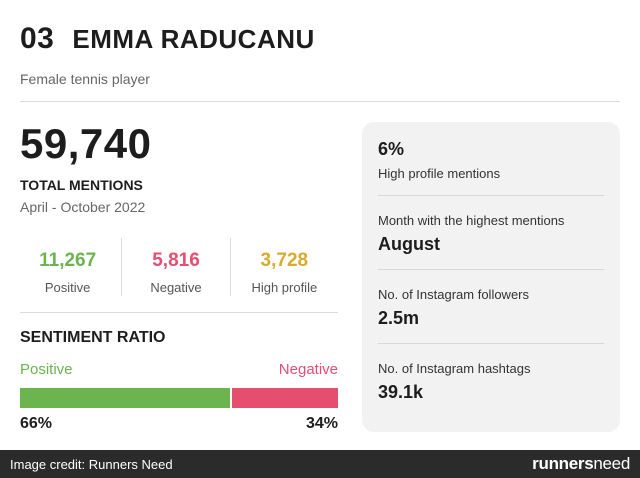 Image resolution: width=640 pixels, height=478 pixels. I want to click on total-mentions-count: 59,740, so click(86, 143).